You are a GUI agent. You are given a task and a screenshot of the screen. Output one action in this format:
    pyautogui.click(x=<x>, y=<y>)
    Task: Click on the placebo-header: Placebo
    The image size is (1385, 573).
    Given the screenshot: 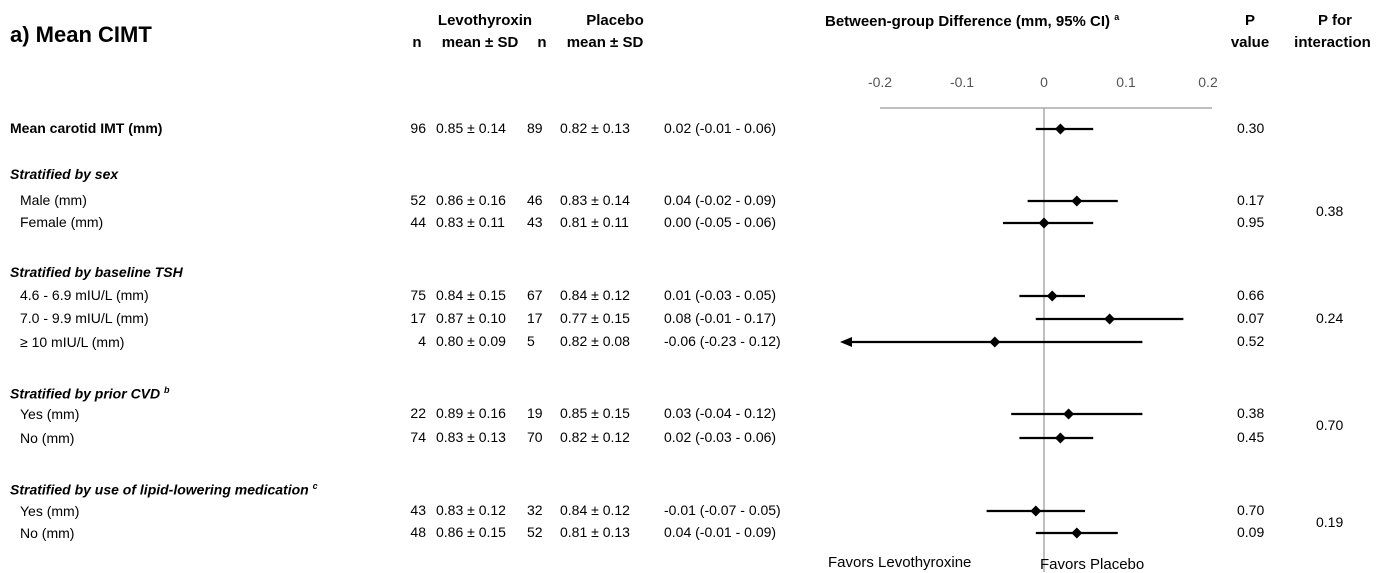 What is the action you would take?
    pyautogui.click(x=615, y=20)
    